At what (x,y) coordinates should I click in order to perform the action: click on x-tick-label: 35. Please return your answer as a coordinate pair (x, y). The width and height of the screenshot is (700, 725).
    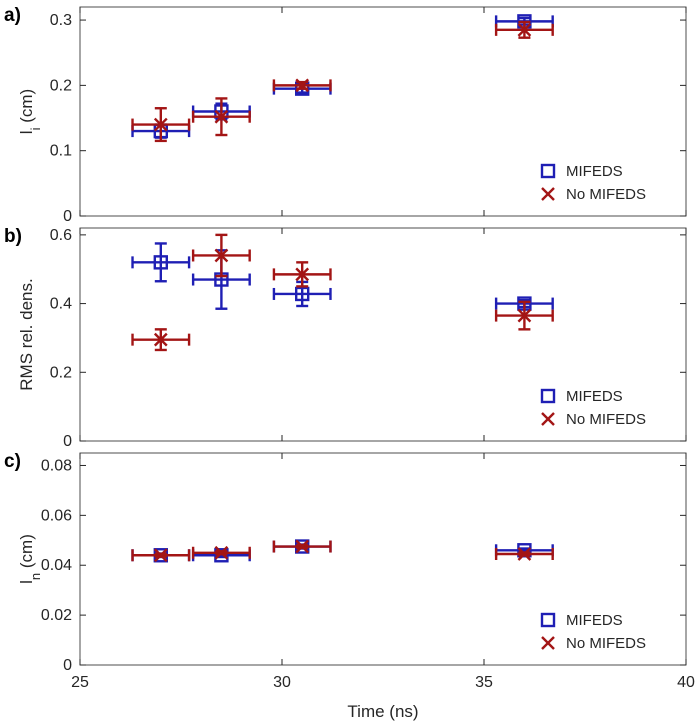
    Looking at the image, I should click on (484, 682).